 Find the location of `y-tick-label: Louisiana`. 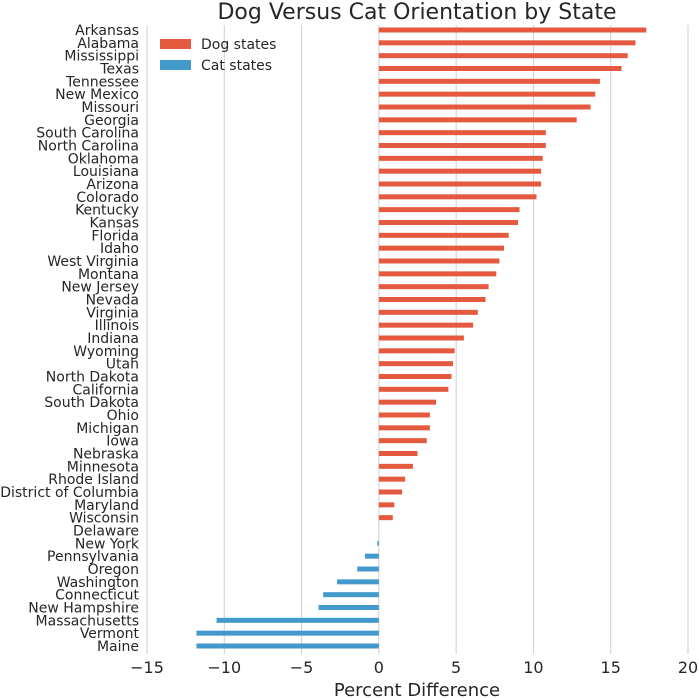

y-tick-label: Louisiana is located at coordinates (106, 172).